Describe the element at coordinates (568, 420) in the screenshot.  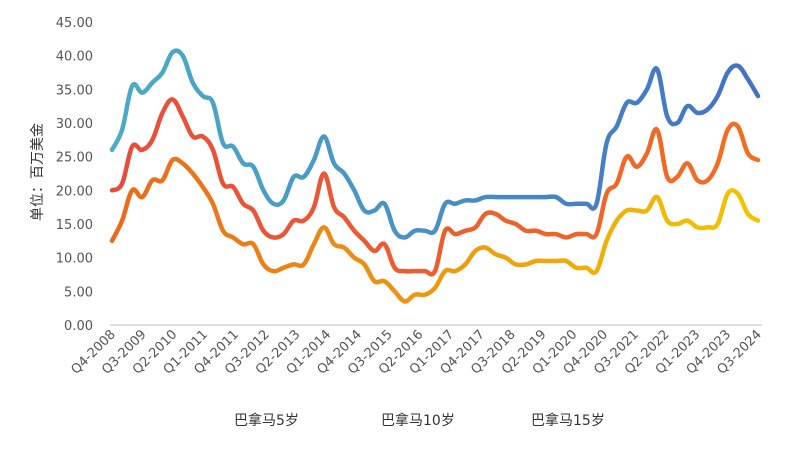
I see `legend-label: 巴拿马15岁` at that location.